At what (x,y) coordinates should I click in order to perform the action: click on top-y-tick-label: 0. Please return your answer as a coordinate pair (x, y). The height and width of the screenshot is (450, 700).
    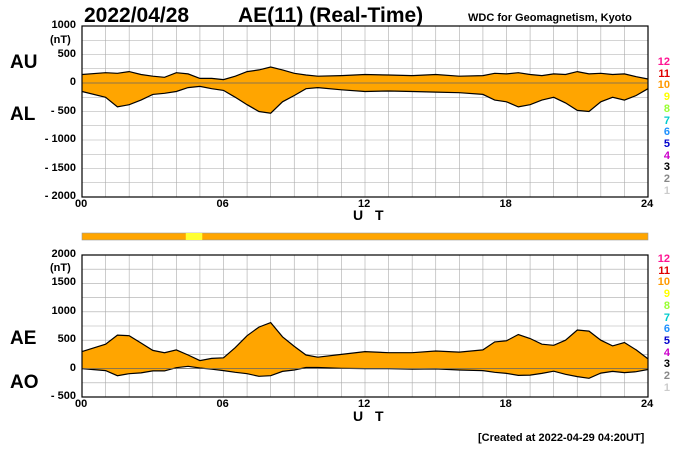
    Looking at the image, I should click on (72, 82).